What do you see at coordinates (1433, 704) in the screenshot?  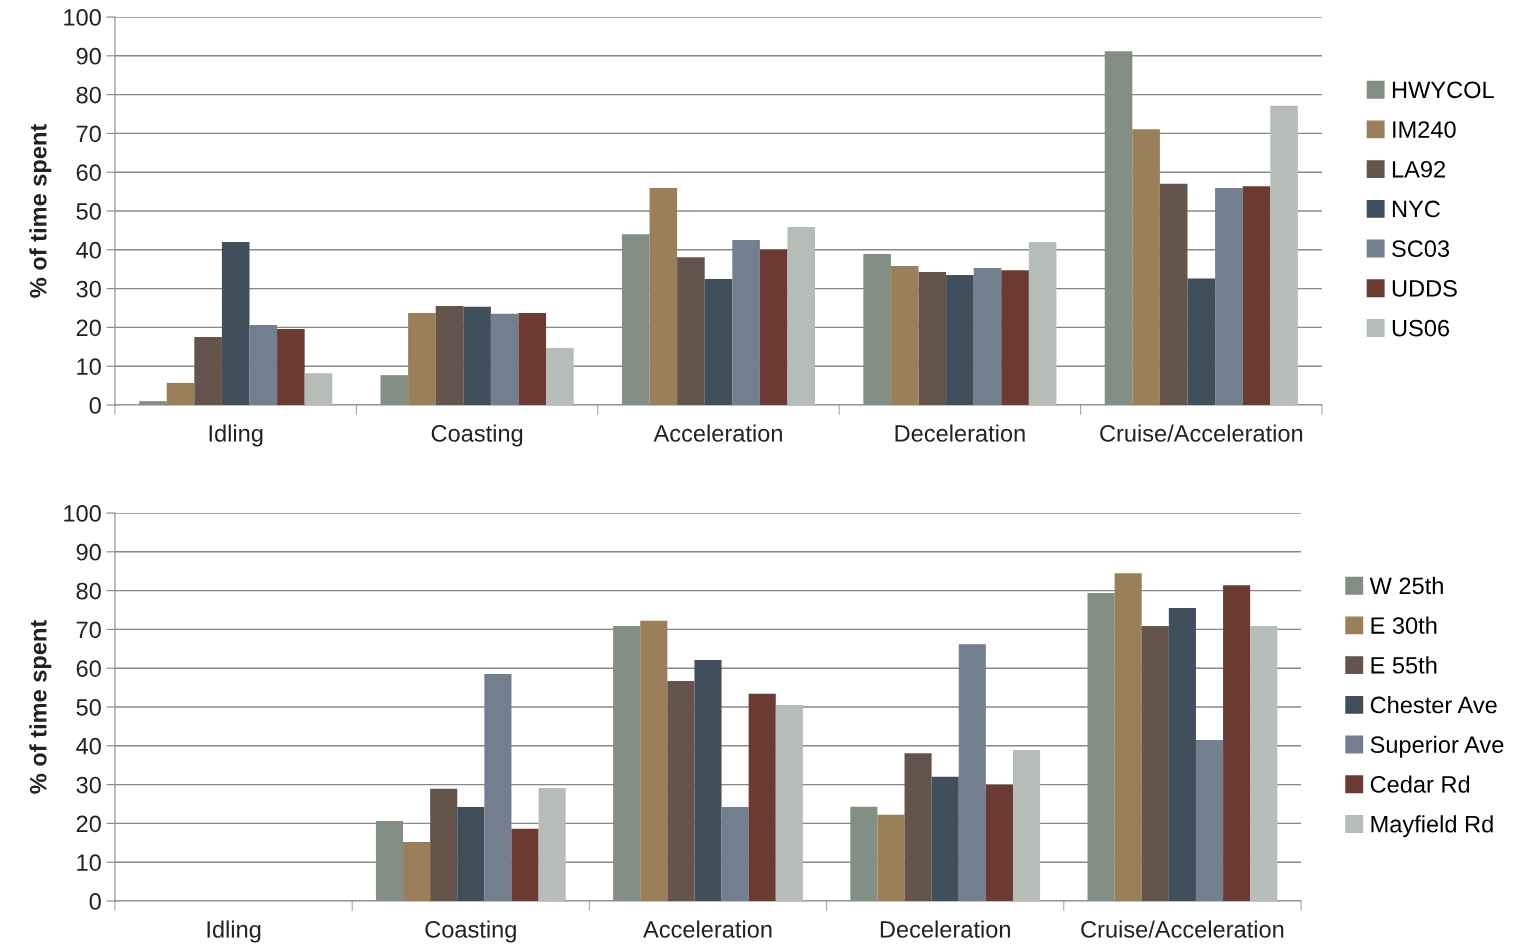 I see `legend-label: Chester Ave` at bounding box center [1433, 704].